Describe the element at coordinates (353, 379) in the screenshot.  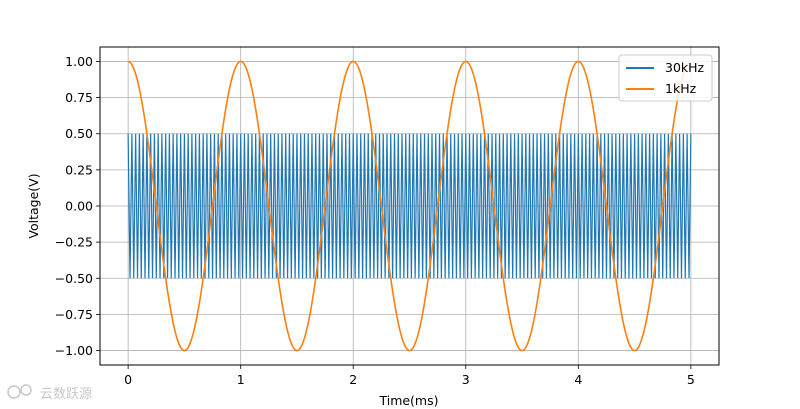
I see `x-tick-label: 2` at that location.